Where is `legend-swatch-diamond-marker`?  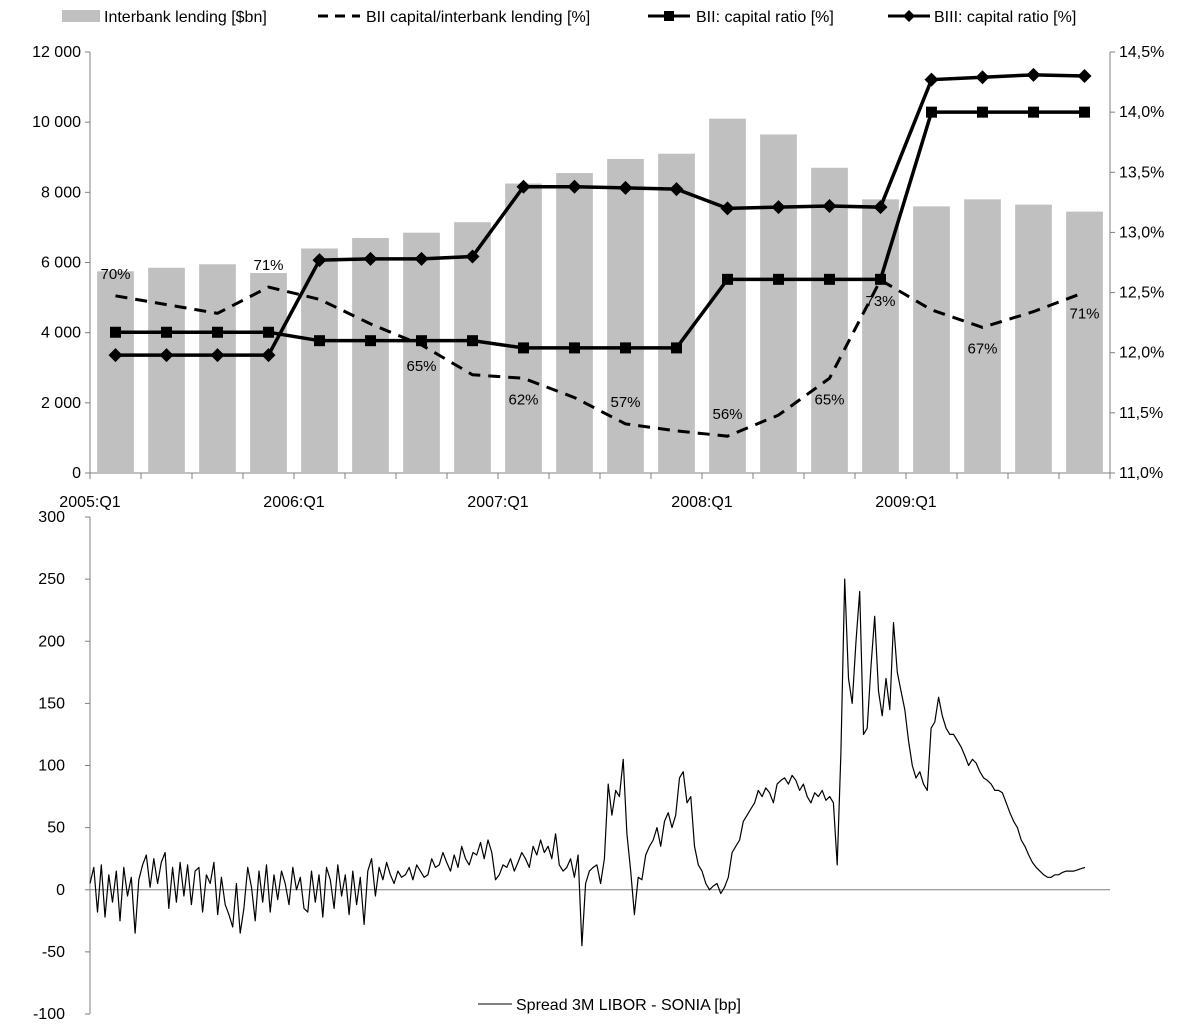
legend-swatch-diamond-marker is located at coordinates (909, 16).